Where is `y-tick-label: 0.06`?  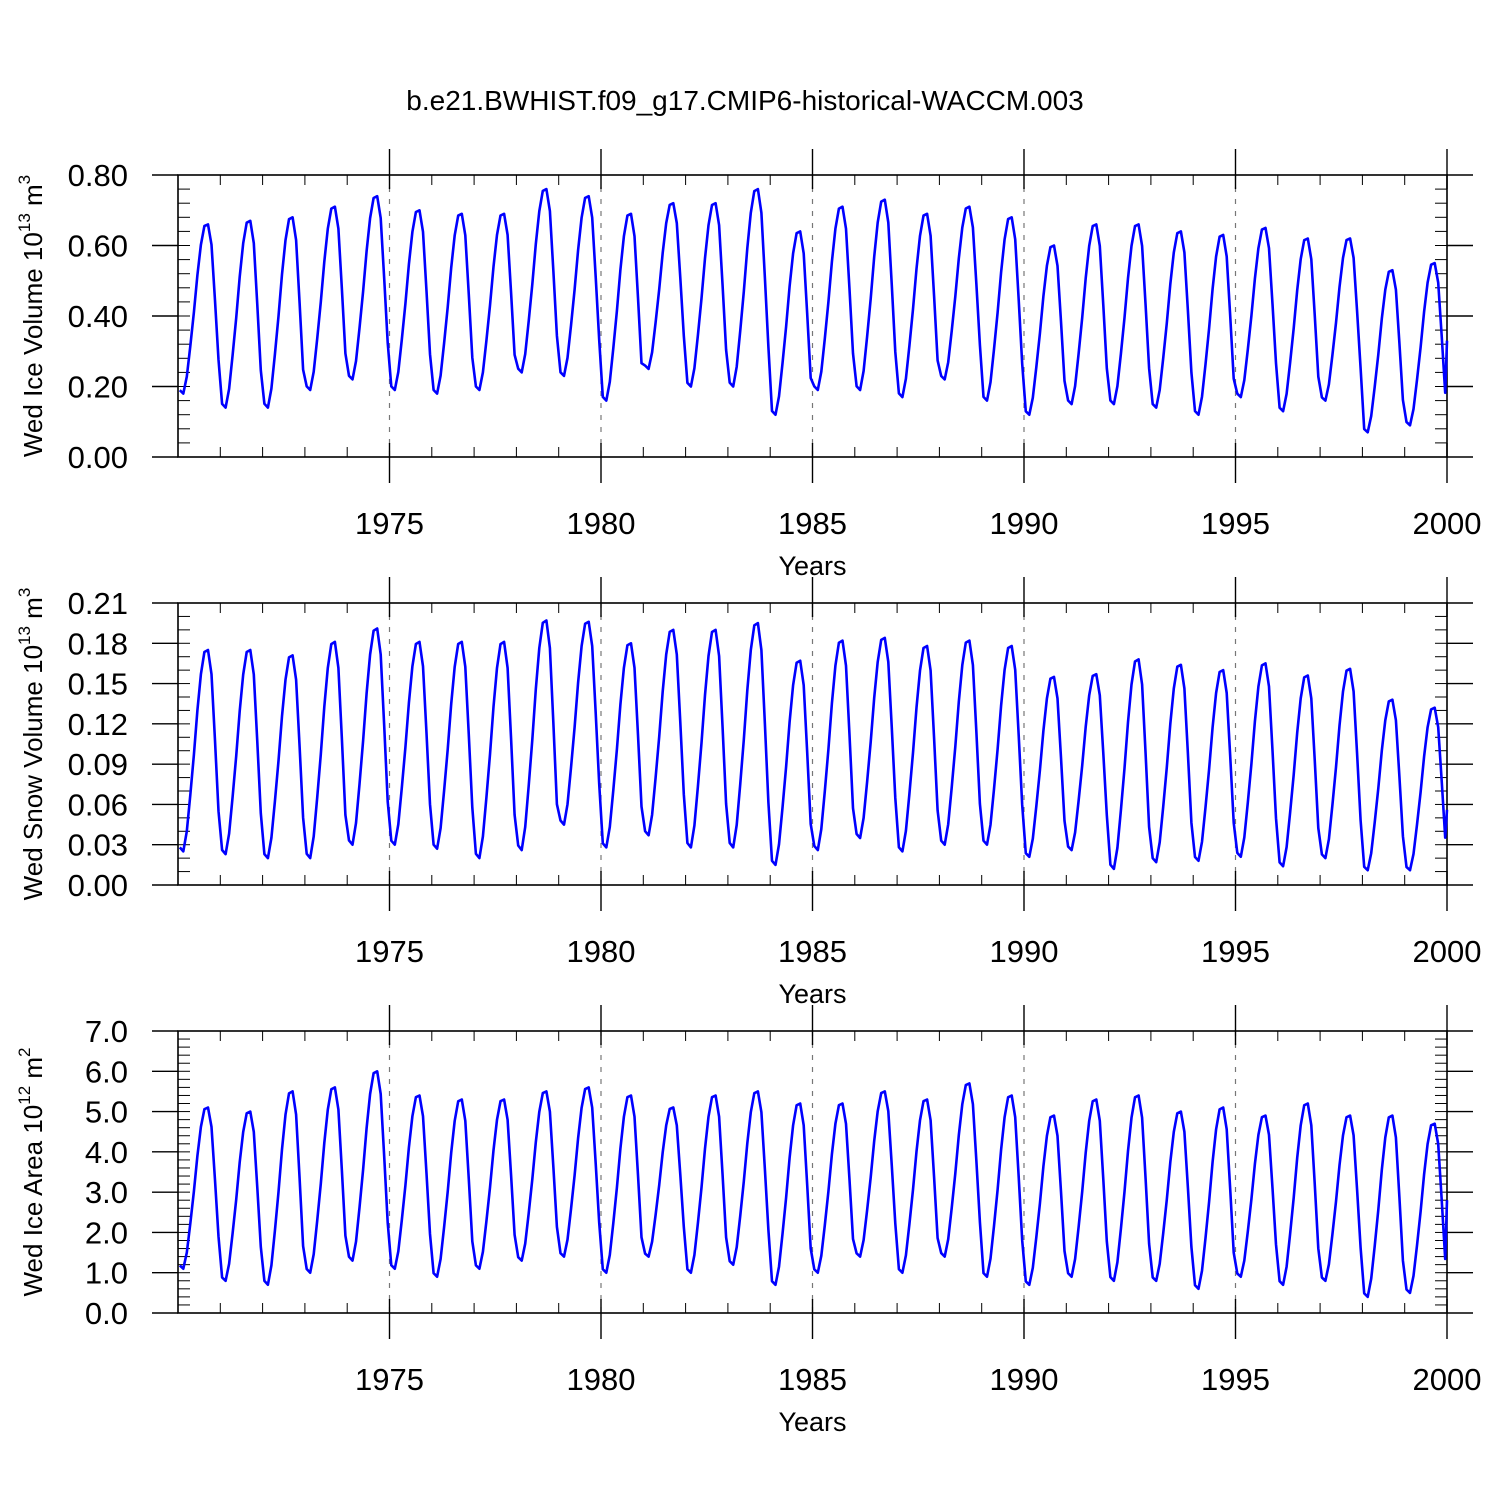
y-tick-label: 0.06 is located at coordinates (98, 804).